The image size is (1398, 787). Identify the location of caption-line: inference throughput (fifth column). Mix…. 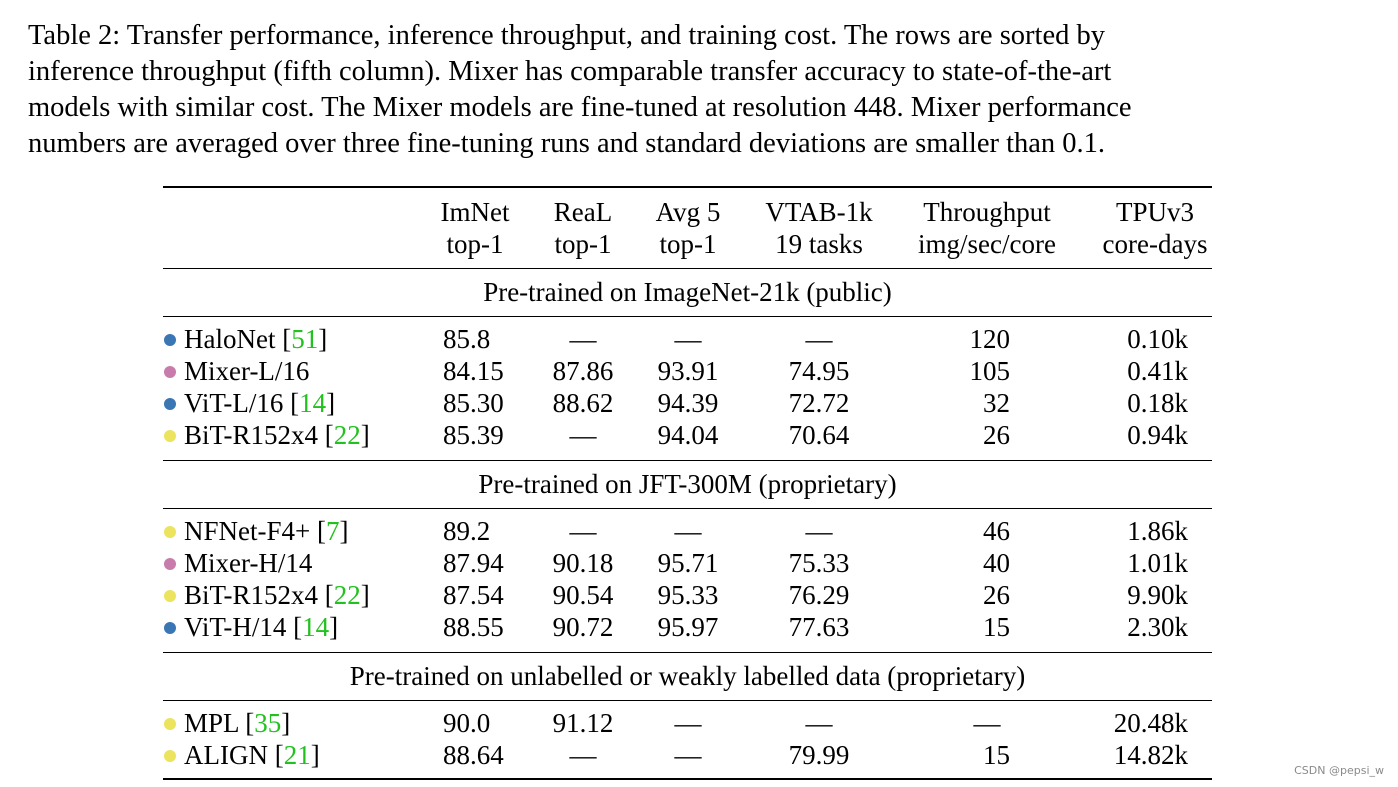
(570, 71).